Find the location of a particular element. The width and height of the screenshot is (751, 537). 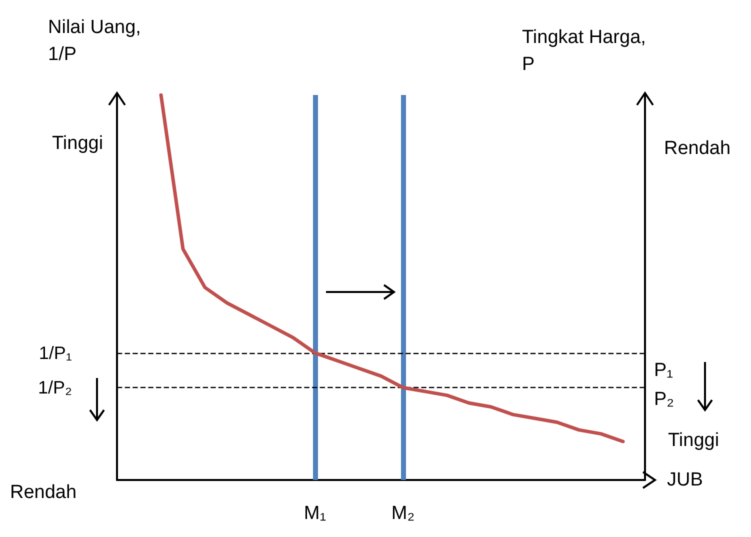

text: P₁ is located at coordinates (664, 371).